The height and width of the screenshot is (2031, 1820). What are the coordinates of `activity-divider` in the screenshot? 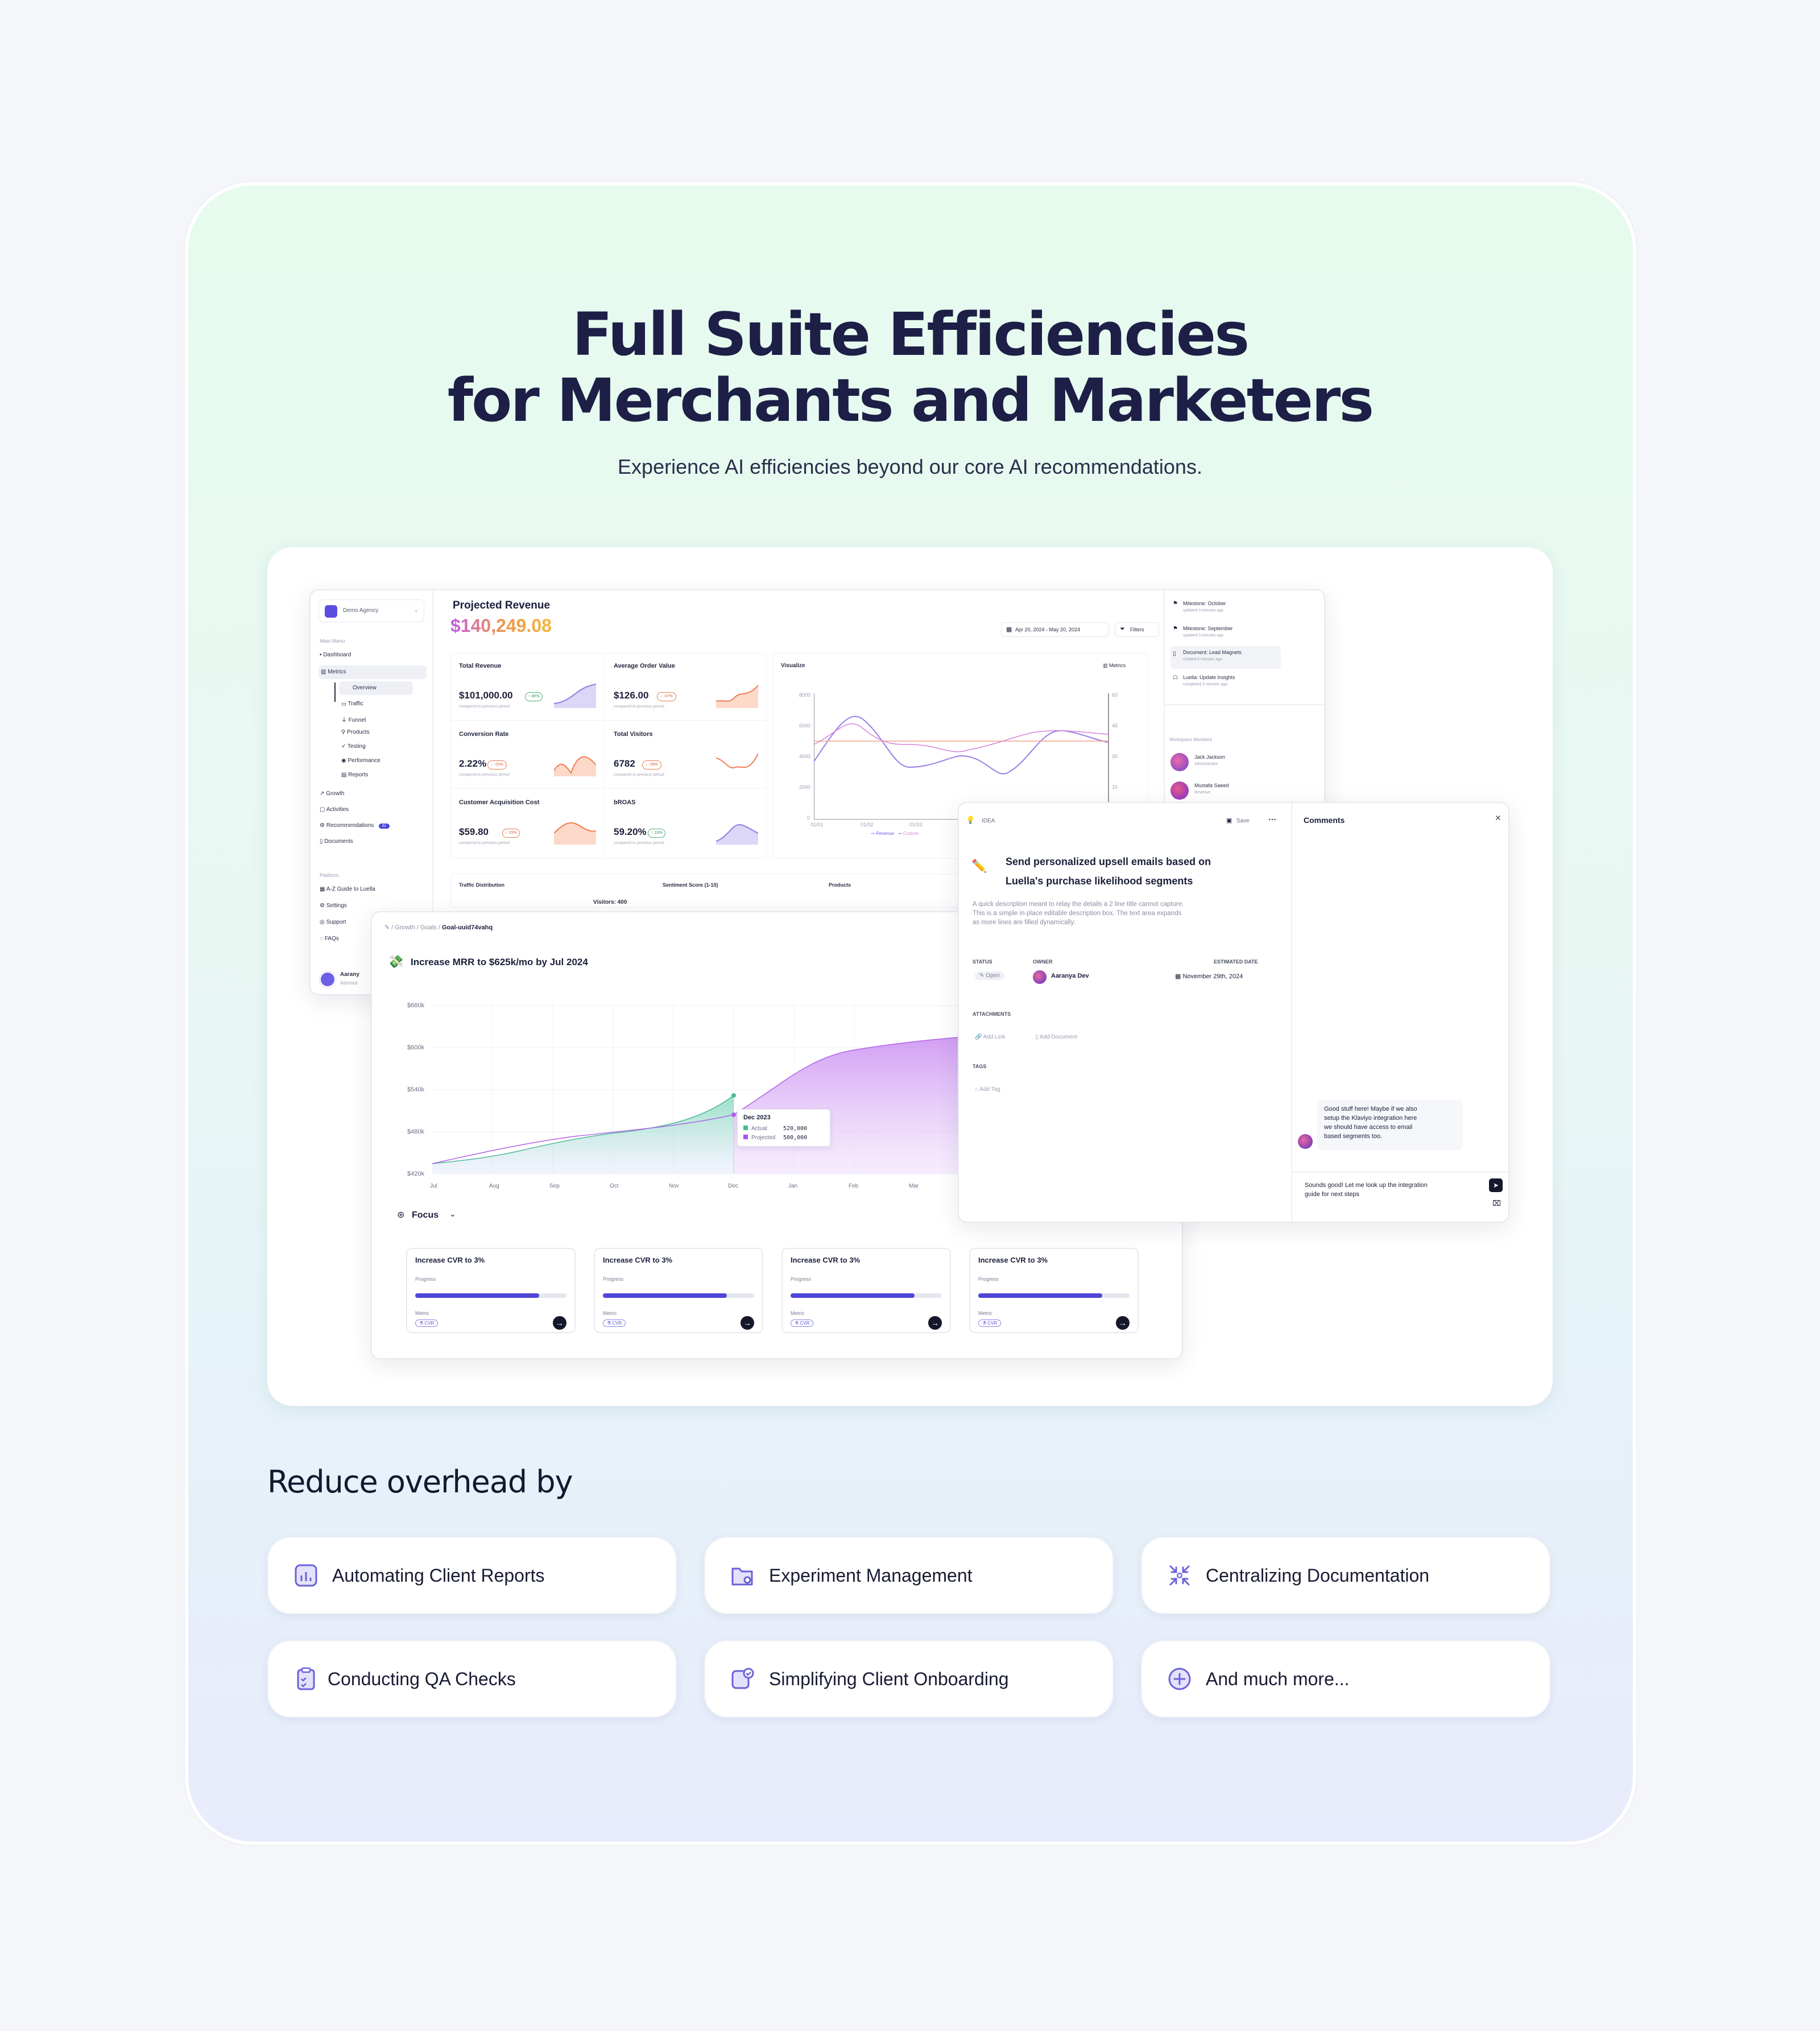 It's located at (1244, 705).